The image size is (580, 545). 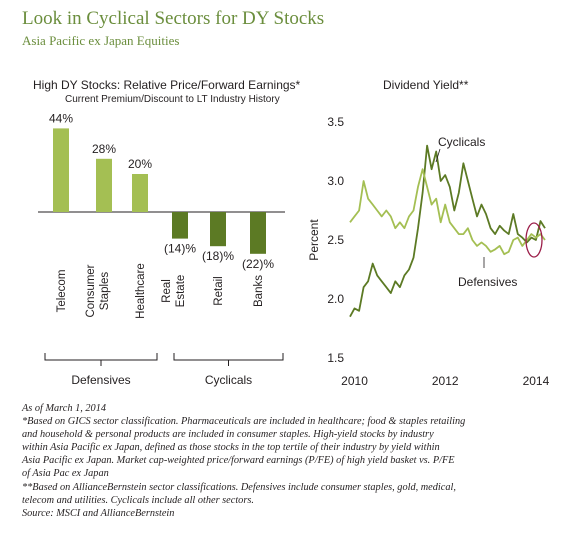 I want to click on y-tick-label: 2.0, so click(x=335, y=299).